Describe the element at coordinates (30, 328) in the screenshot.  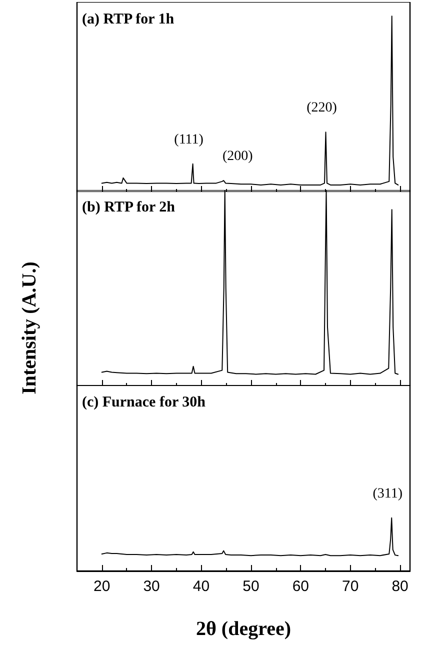
I see `y-axis-title: Intensity (A.U.)` at that location.